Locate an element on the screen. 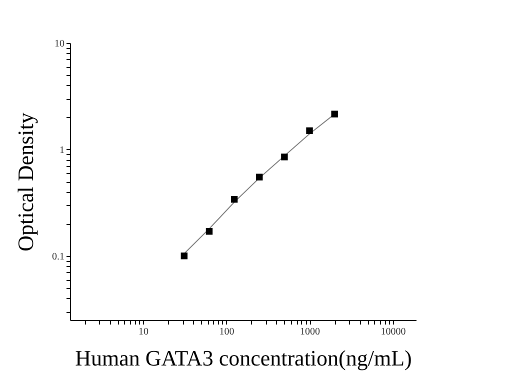 The height and width of the screenshot is (384, 509). x-axis-title: Human GATA3 concentration(ng/mL) is located at coordinates (243, 358).